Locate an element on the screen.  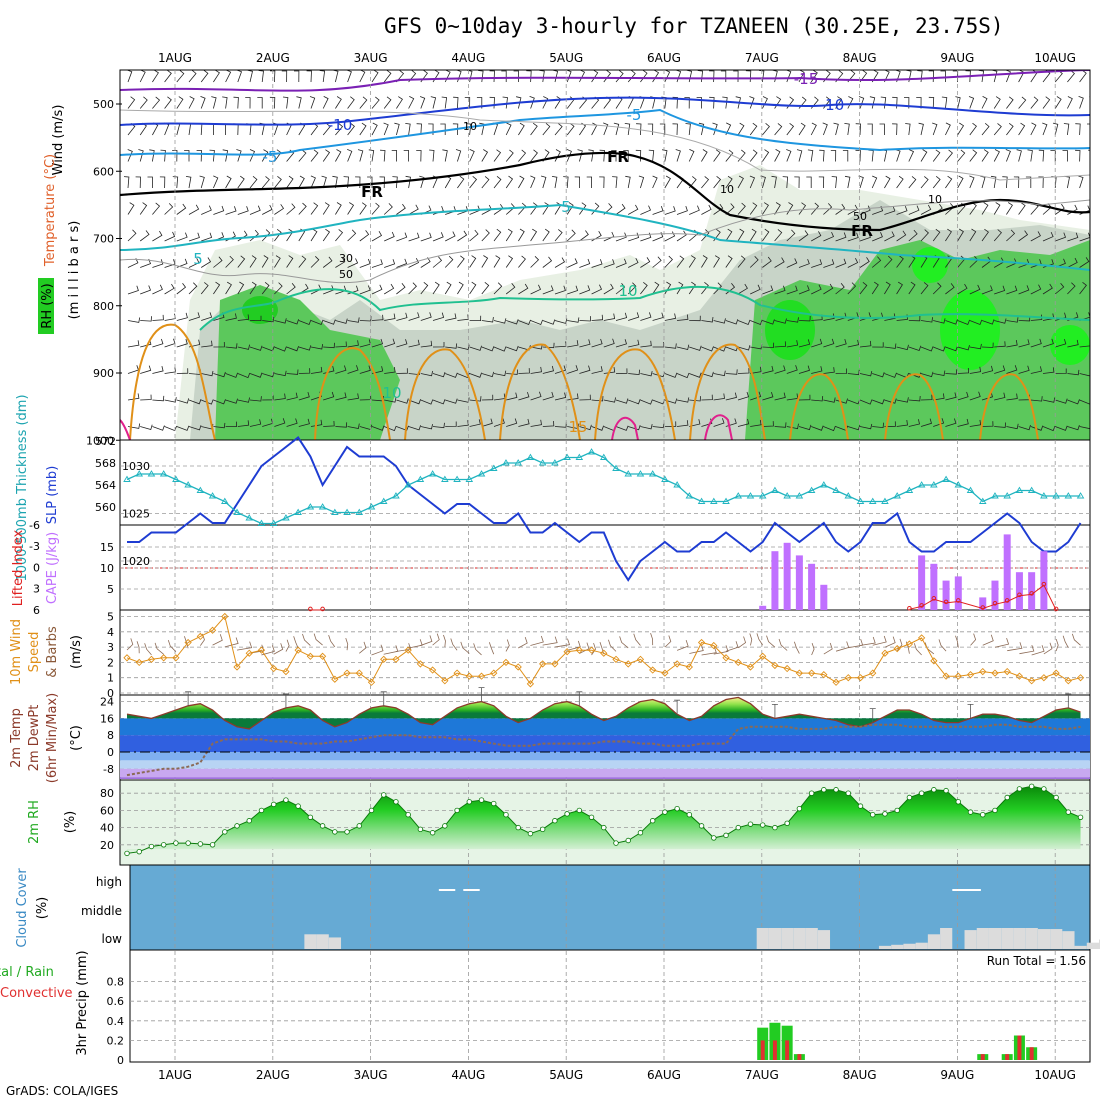
thickness-tick-572: 572 is located at coordinates (105, 441).